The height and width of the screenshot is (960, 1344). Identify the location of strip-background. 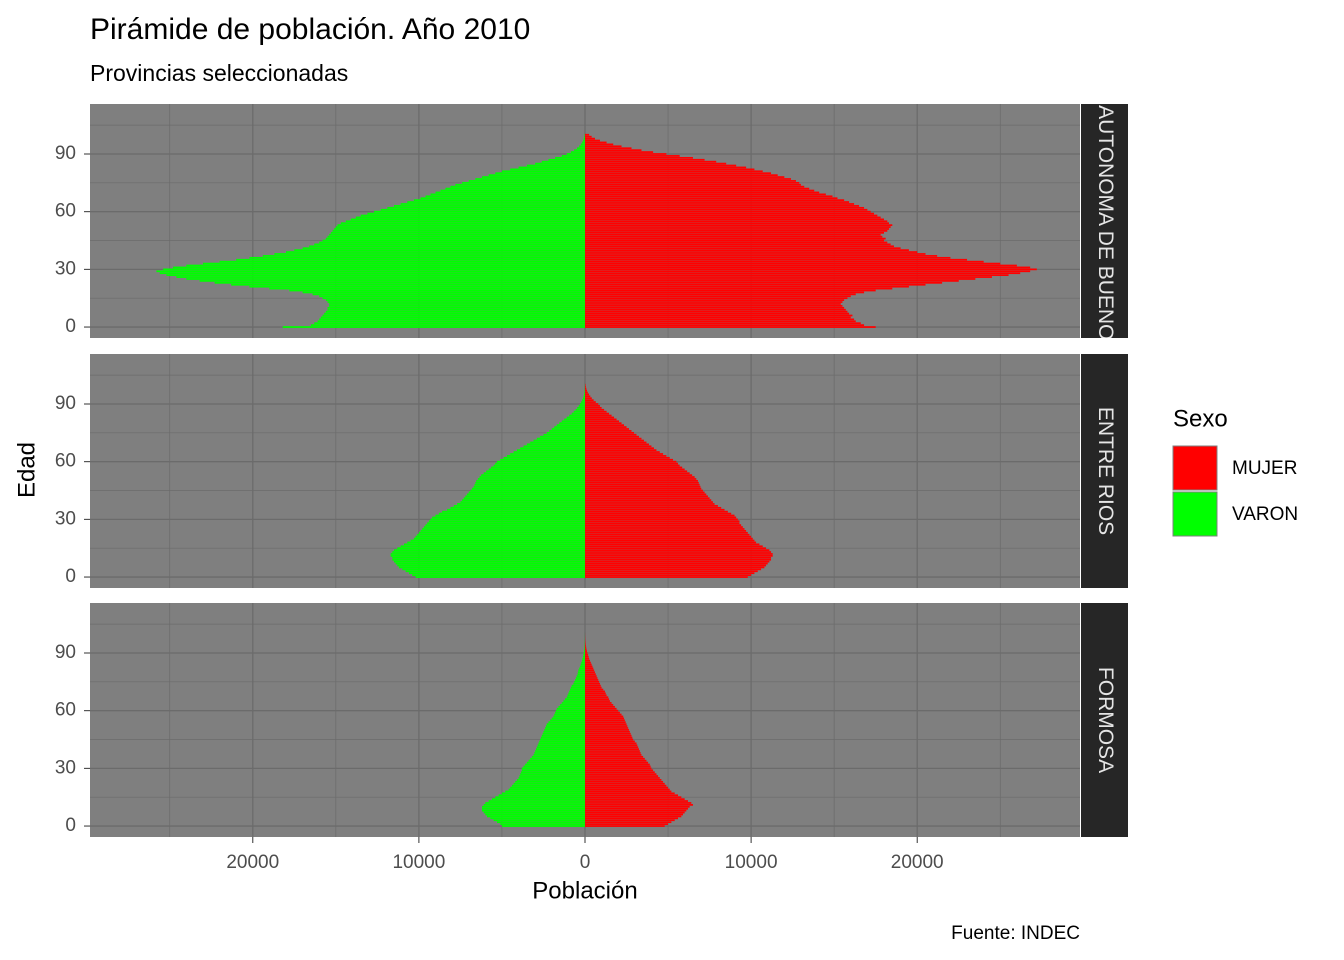
(1104, 471).